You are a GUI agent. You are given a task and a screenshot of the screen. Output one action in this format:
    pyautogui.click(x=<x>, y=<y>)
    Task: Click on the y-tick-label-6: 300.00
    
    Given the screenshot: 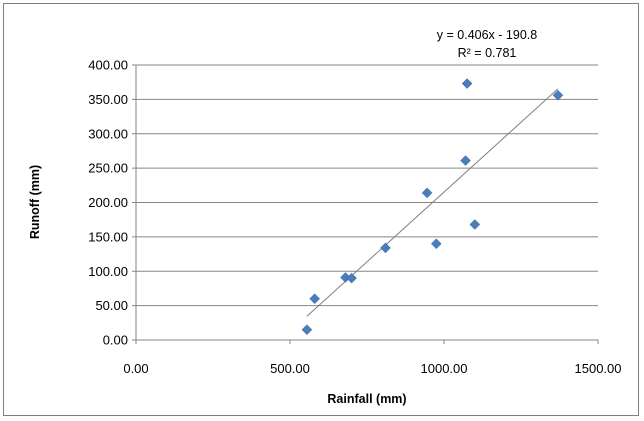 What is the action you would take?
    pyautogui.click(x=108, y=133)
    